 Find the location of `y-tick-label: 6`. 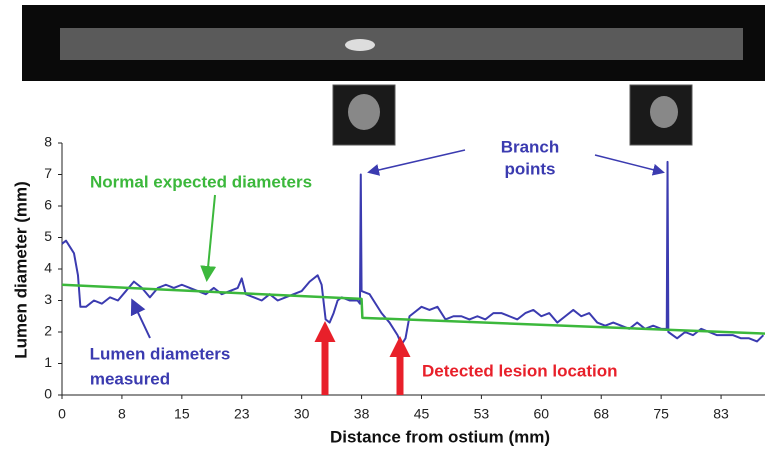

y-tick-label: 6 is located at coordinates (48, 205).